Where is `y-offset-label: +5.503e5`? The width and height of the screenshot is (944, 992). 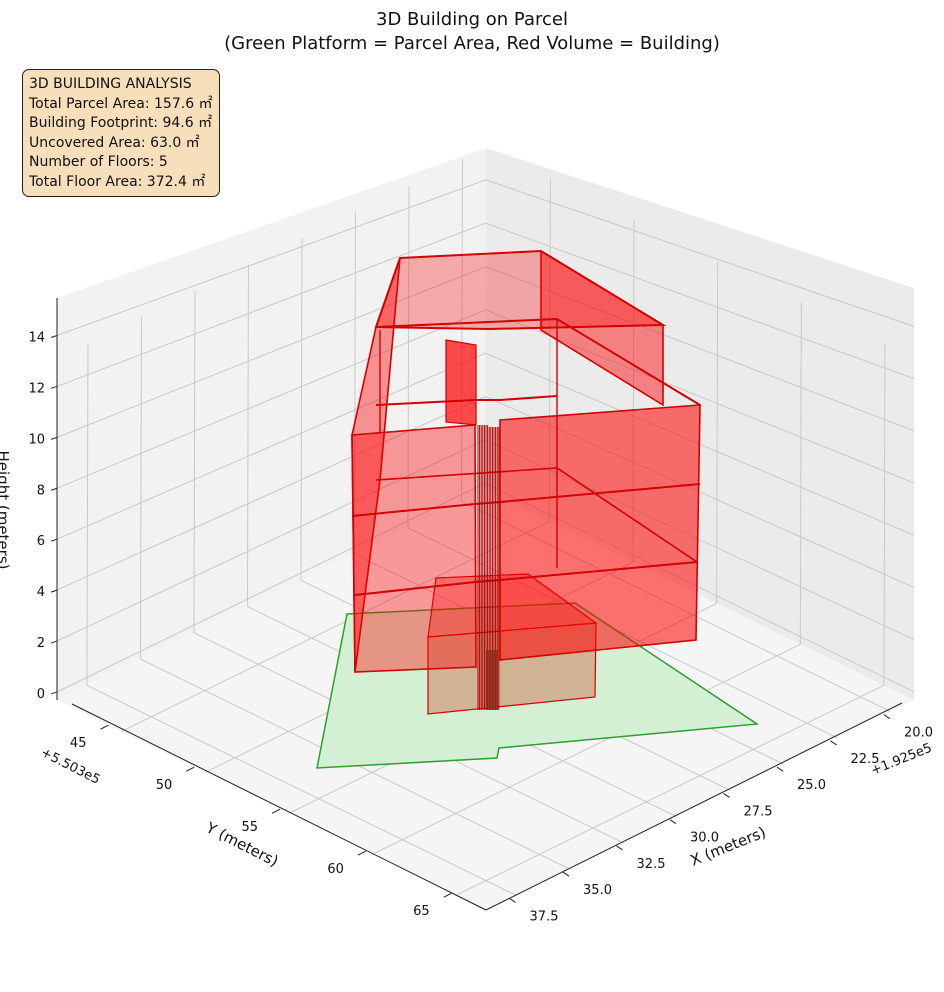 y-offset-label: +5.503e5 is located at coordinates (70, 766).